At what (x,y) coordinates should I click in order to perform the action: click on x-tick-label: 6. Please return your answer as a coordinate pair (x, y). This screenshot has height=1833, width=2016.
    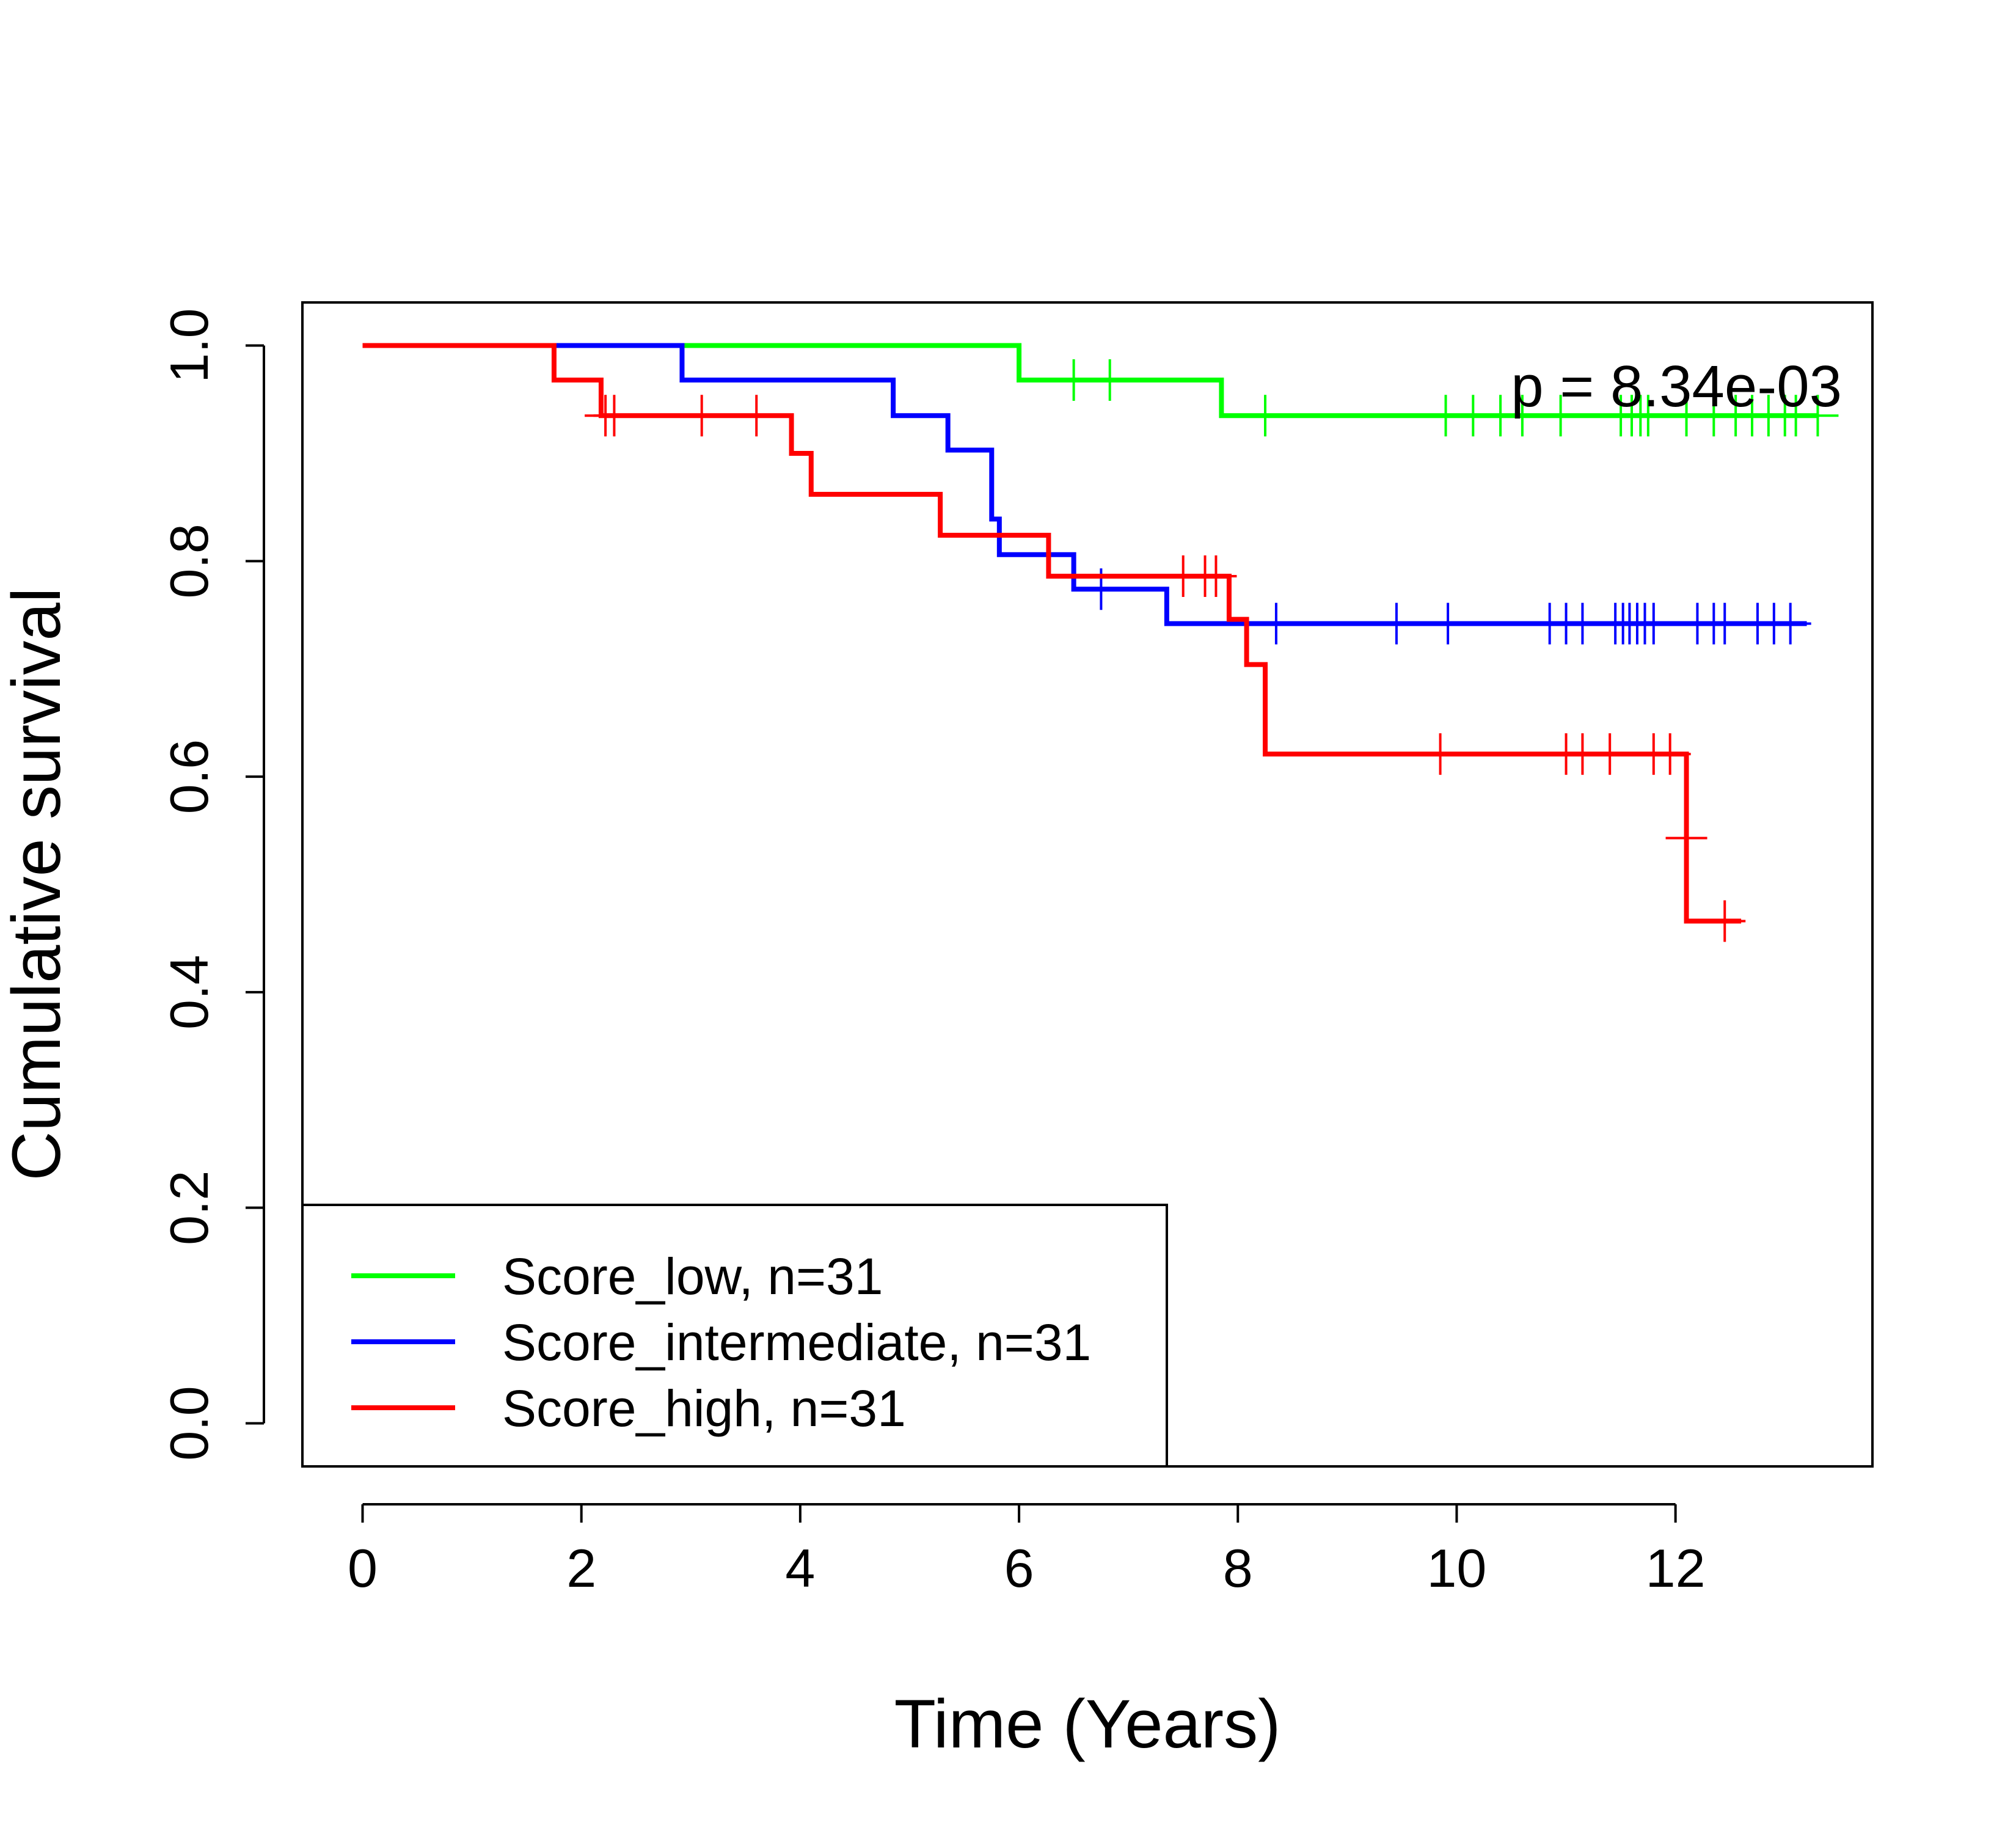
    Looking at the image, I should click on (1019, 1568).